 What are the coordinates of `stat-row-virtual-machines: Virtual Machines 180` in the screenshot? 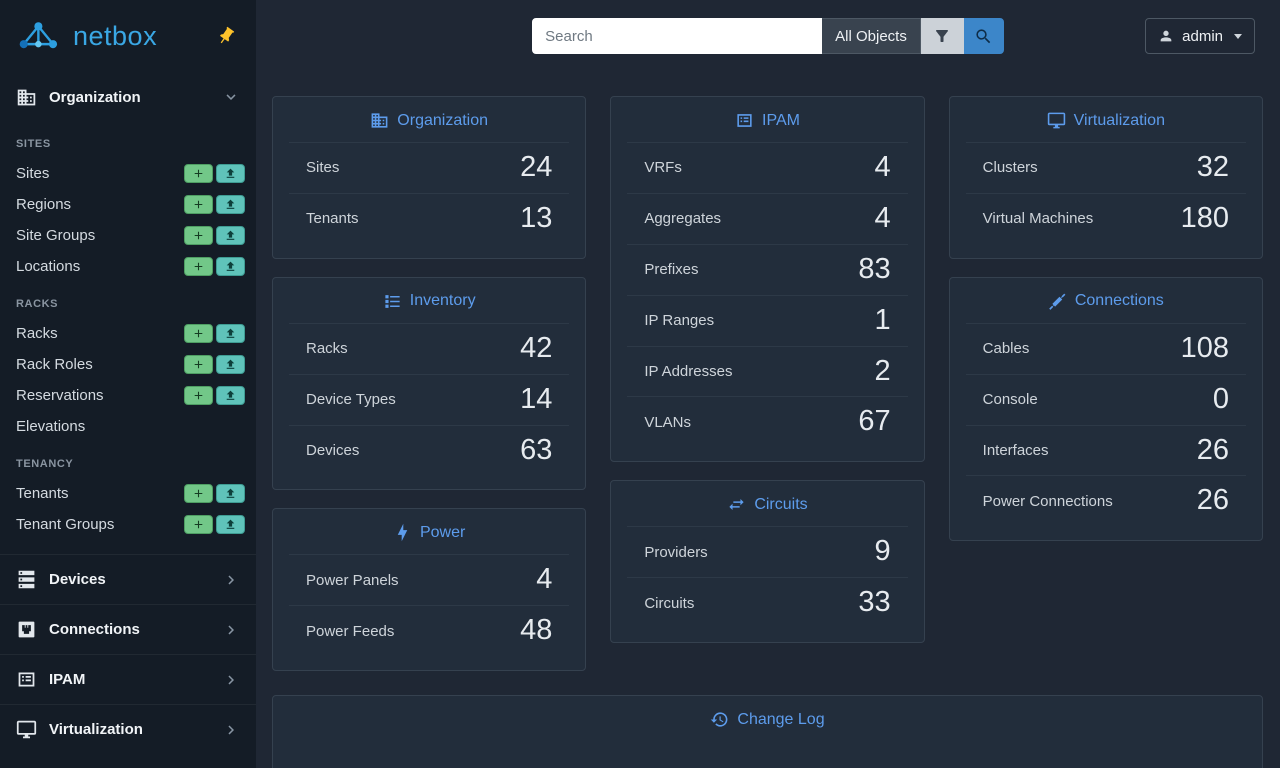 It's located at (1105, 218).